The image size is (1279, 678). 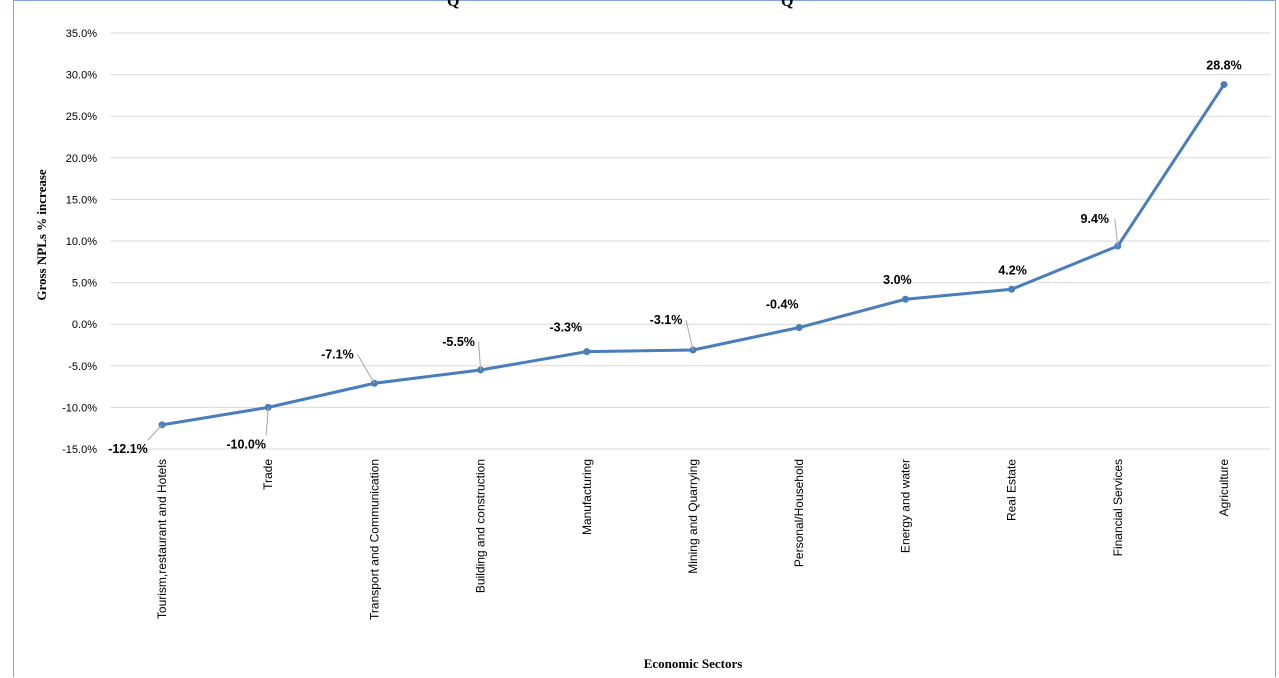 I want to click on x-axis-title: Economic Sectors, so click(x=693, y=663).